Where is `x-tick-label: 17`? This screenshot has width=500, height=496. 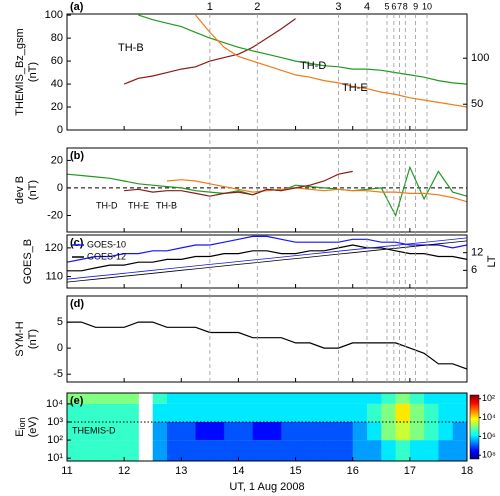
x-tick-label: 17 is located at coordinates (410, 471).